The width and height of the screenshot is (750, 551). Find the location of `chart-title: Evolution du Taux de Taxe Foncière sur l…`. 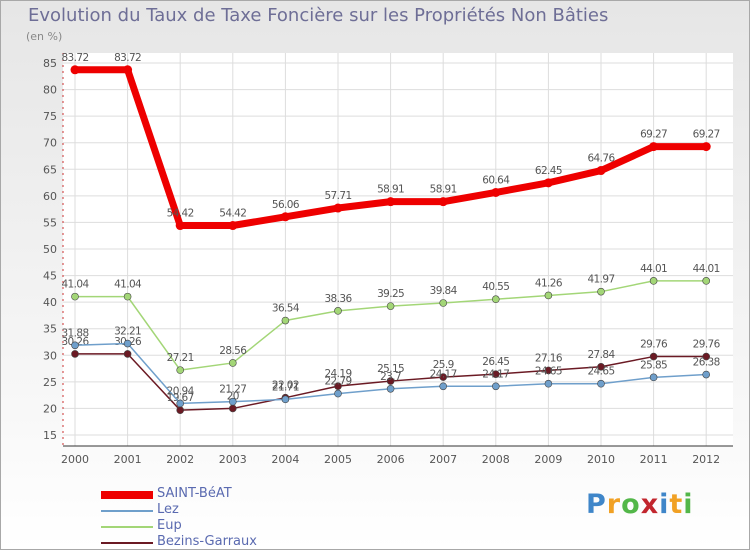

chart-title: Evolution du Taux de Taxe Foncière sur l… is located at coordinates (318, 15).